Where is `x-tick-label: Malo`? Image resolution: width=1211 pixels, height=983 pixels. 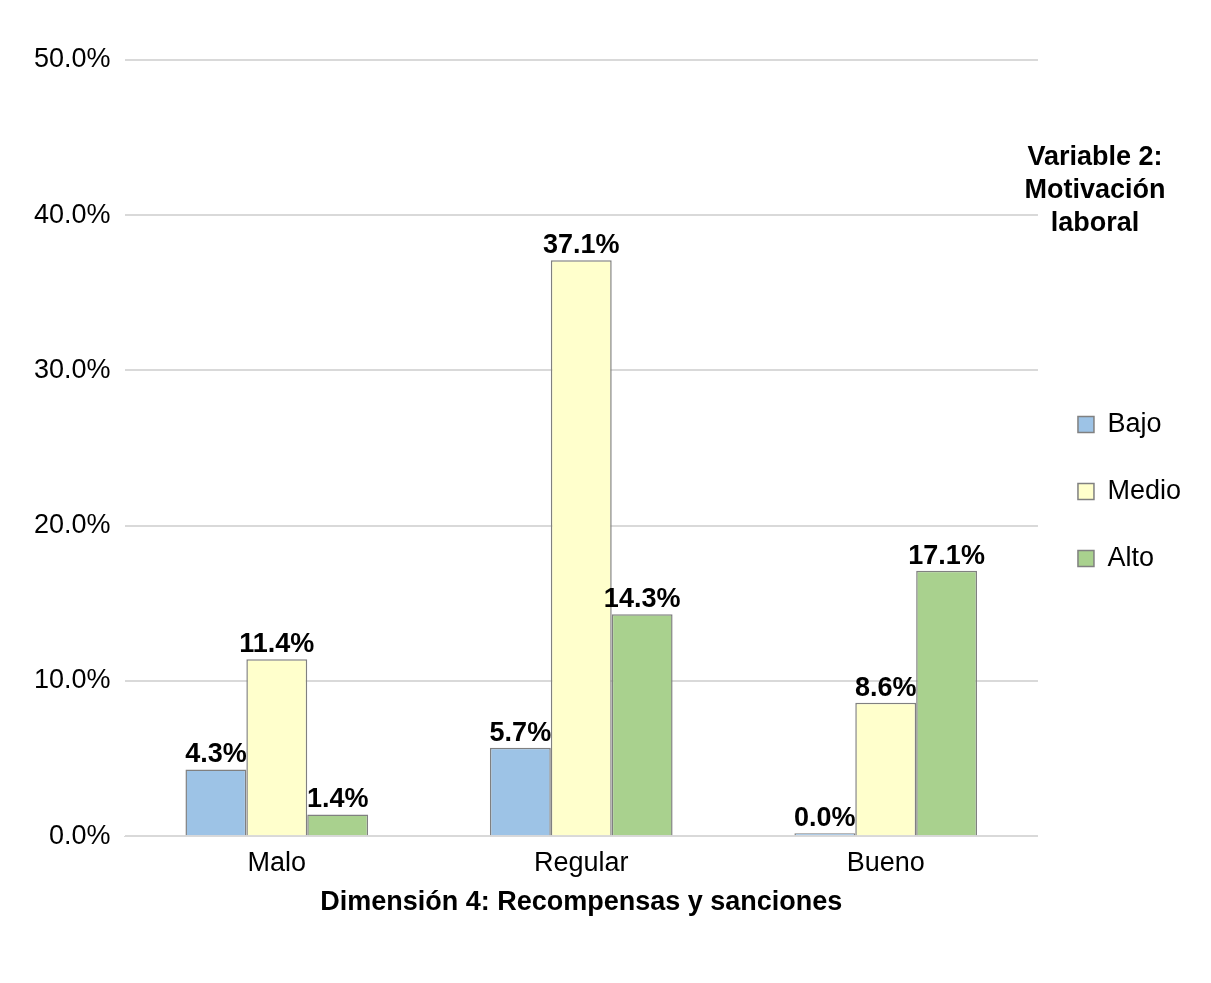 x-tick-label: Malo is located at coordinates (277, 861).